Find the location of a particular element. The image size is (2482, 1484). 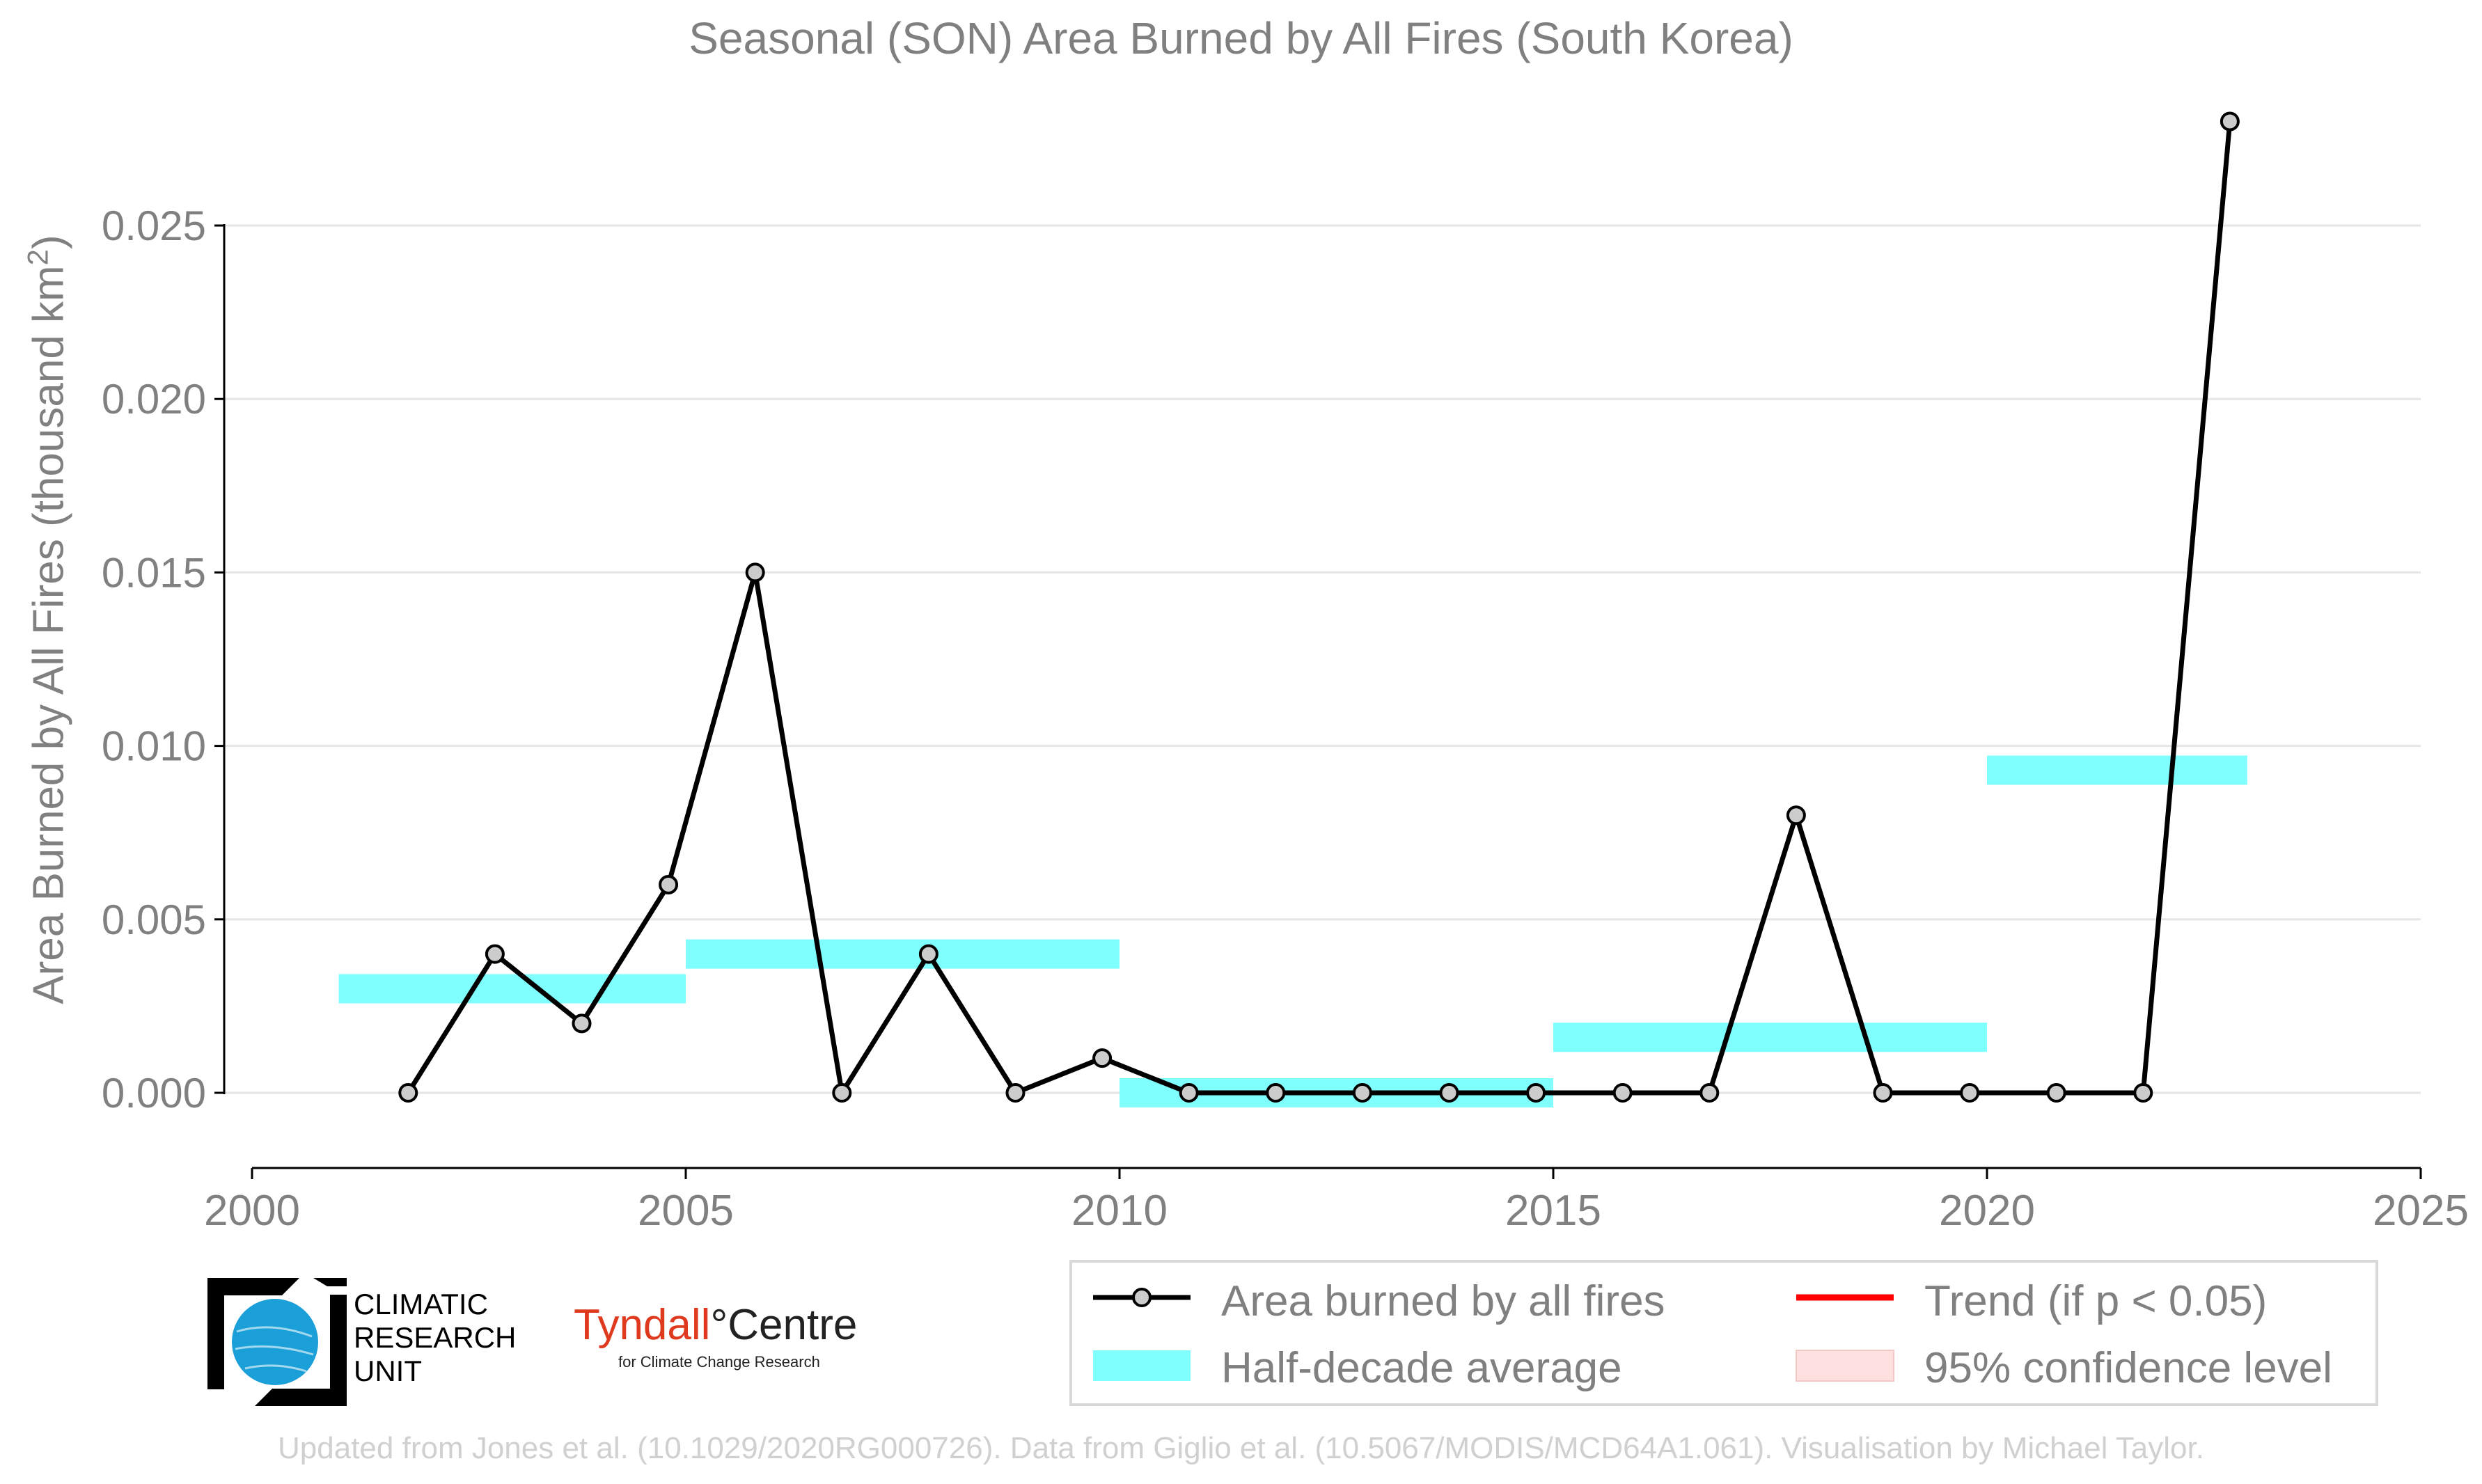

legend-swatch-confidence is located at coordinates (1845, 1366).